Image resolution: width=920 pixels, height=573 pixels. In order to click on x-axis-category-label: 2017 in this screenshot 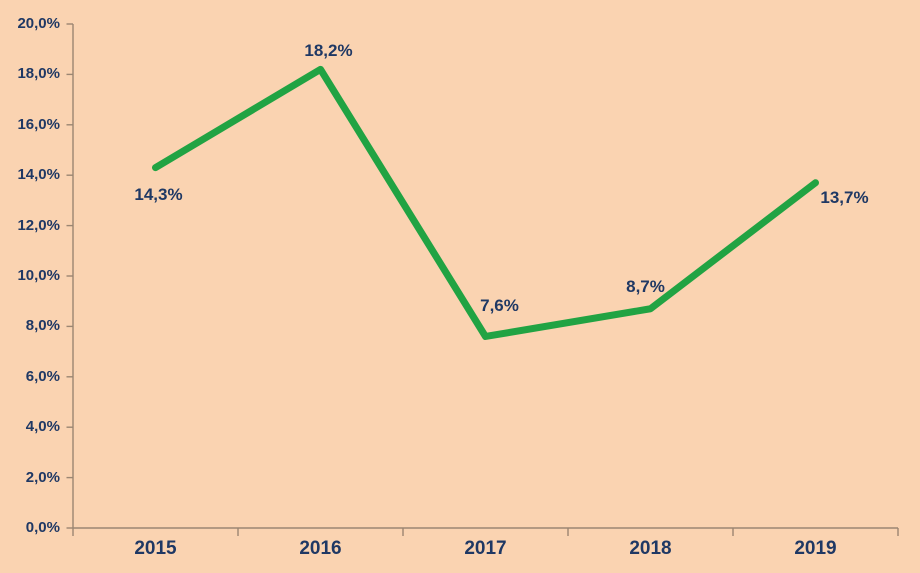, I will do `click(485, 548)`.